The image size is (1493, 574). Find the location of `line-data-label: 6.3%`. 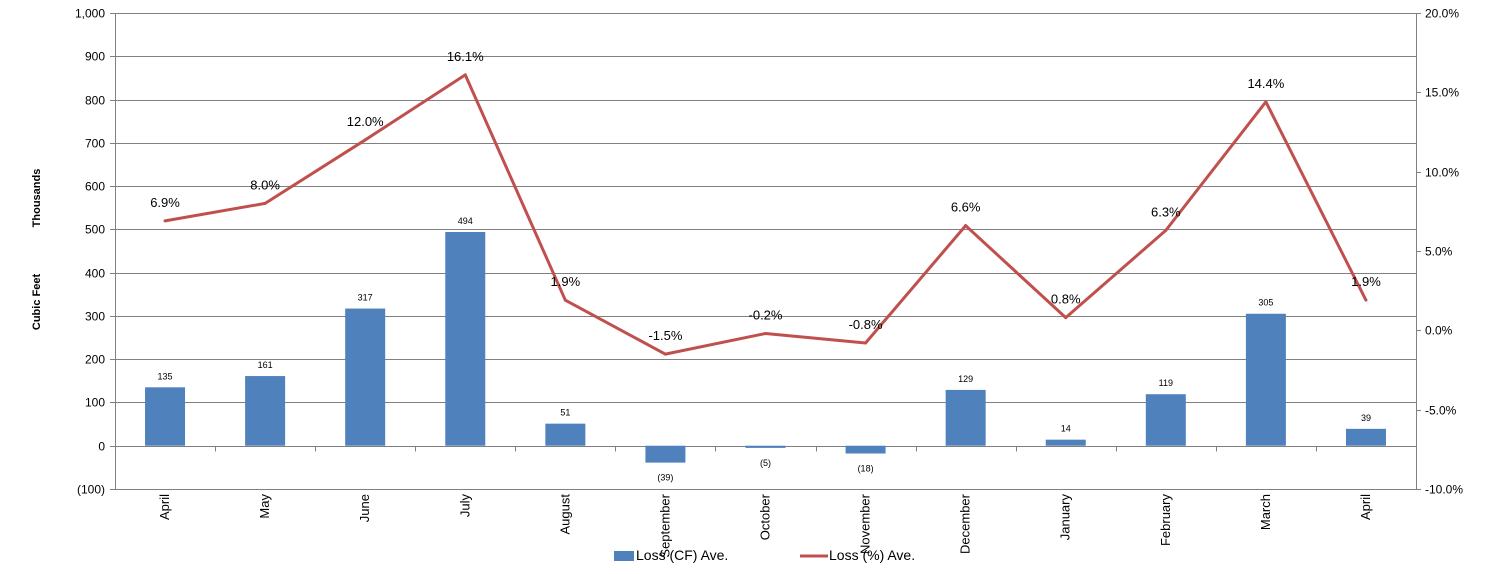

line-data-label: 6.3% is located at coordinates (1166, 211).